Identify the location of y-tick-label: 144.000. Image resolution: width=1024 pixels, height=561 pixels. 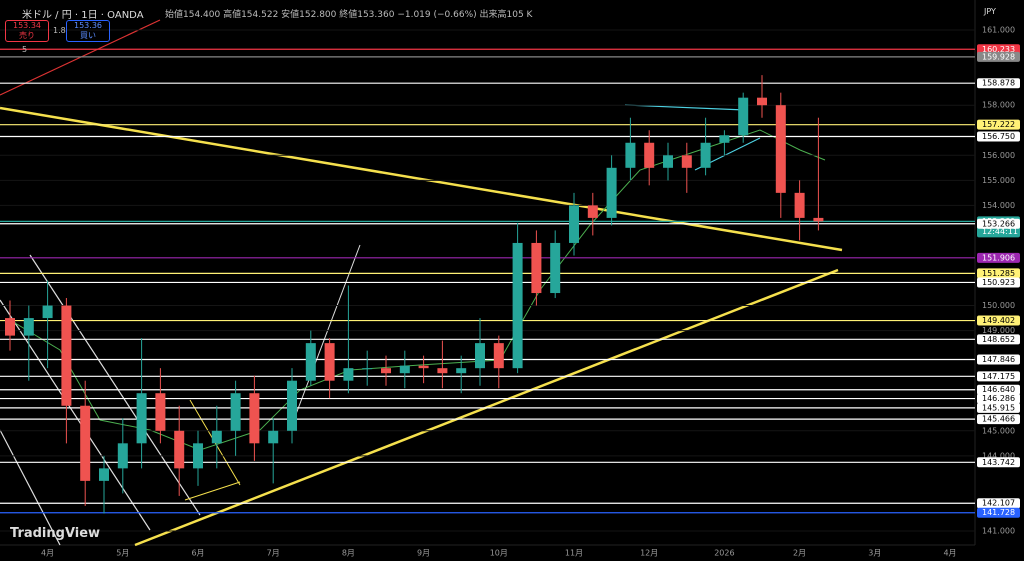
(998, 455).